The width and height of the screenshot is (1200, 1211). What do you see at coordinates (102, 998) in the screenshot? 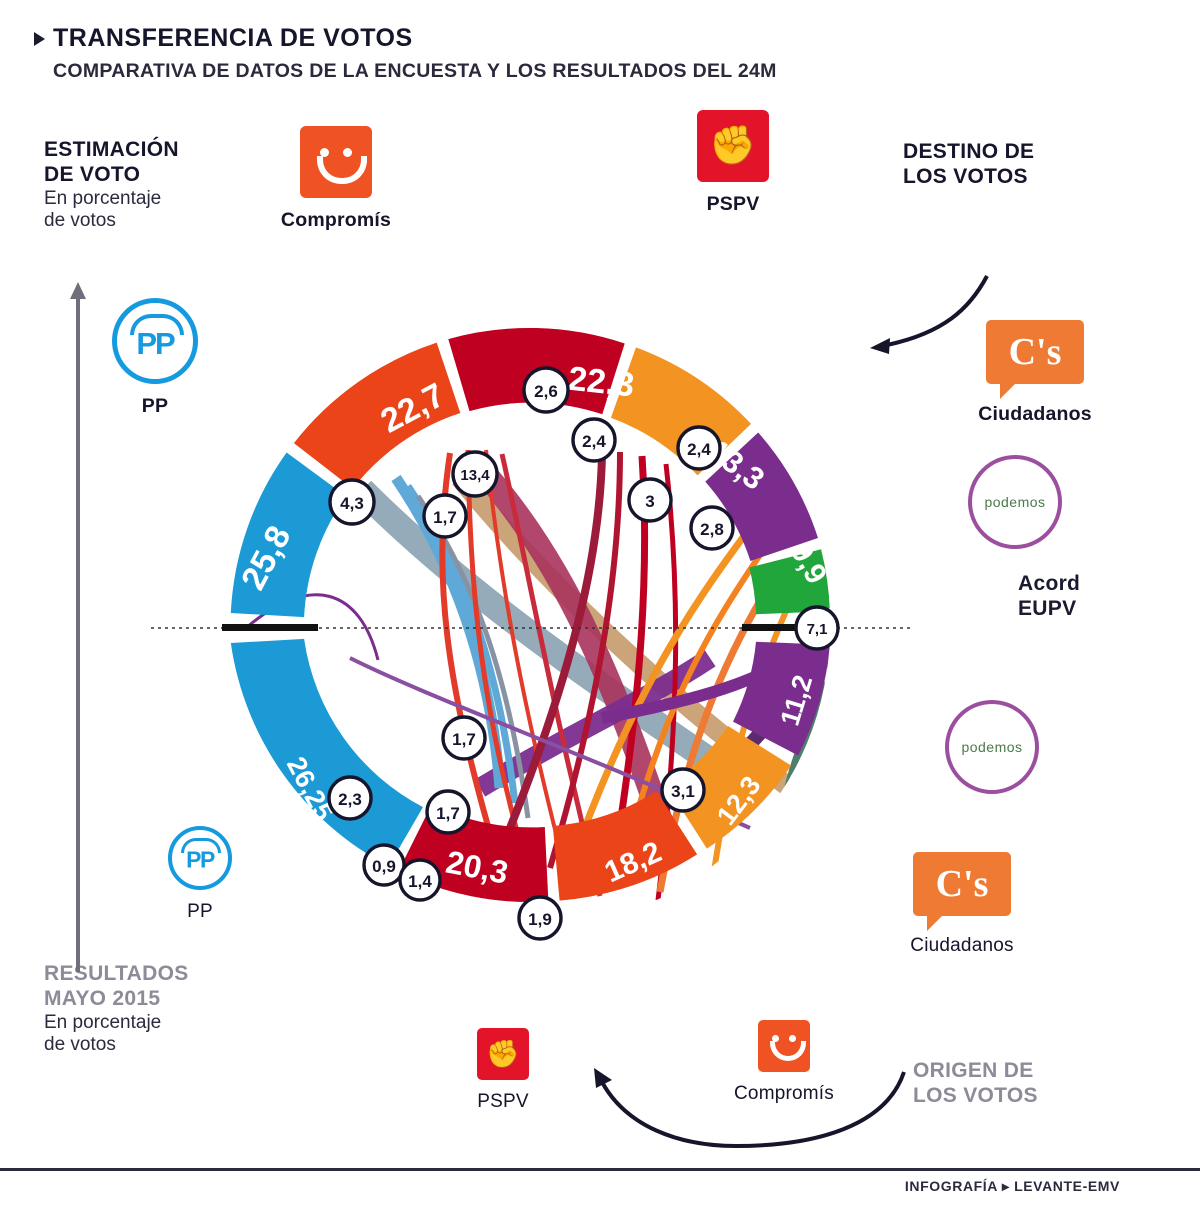
I see `resultados-line2: MAYO 2015` at bounding box center [102, 998].